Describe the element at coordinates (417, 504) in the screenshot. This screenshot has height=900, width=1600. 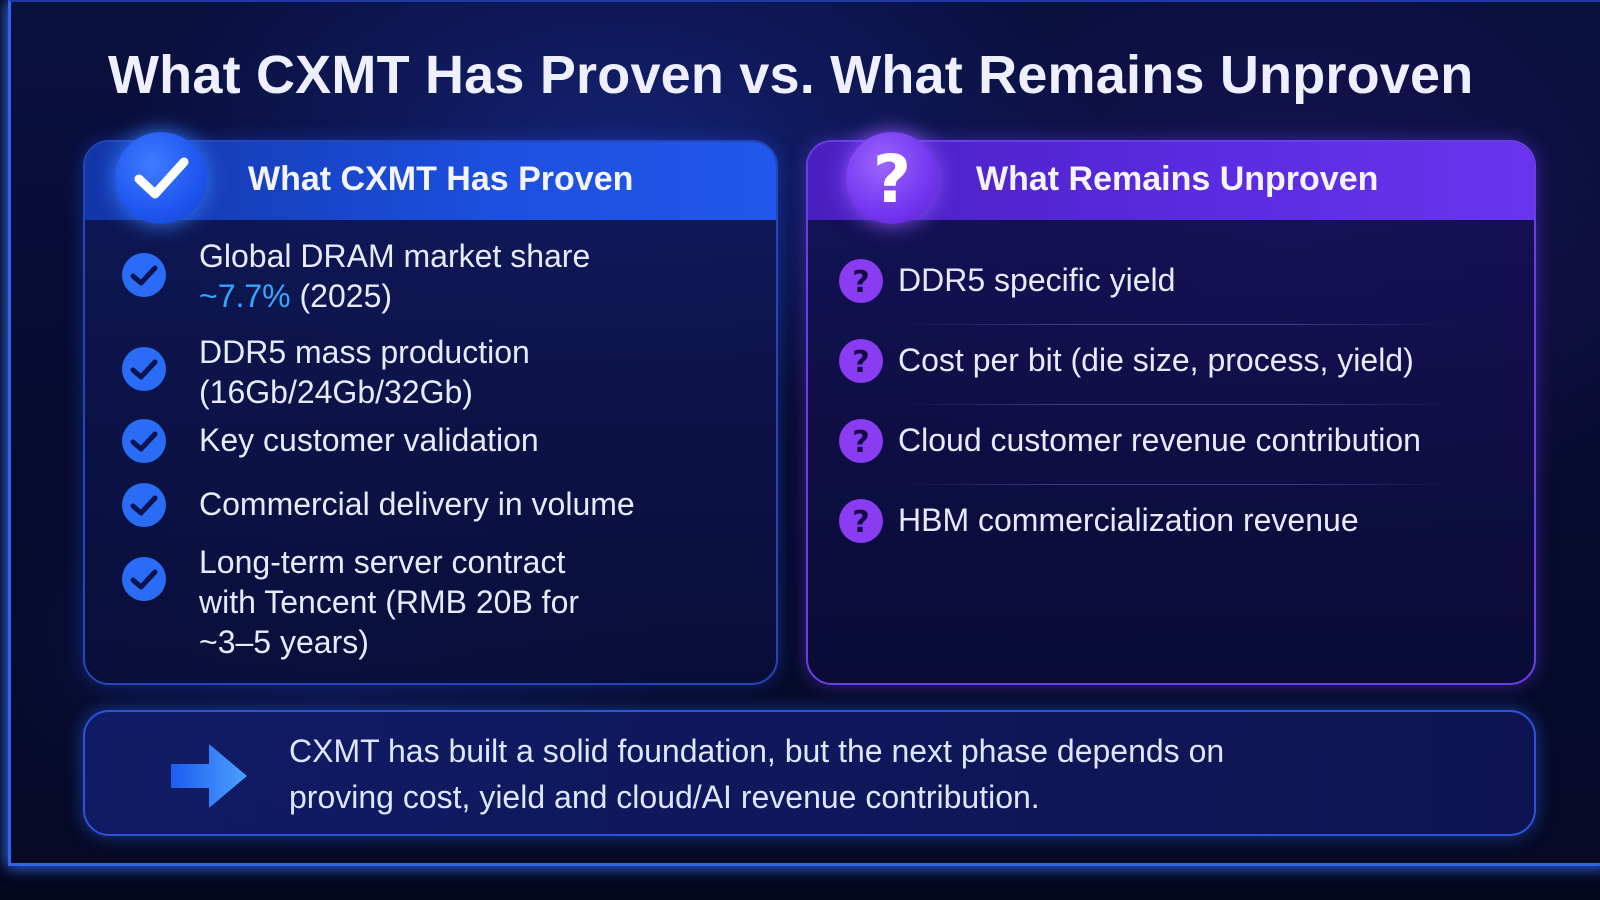
I see `list-item-text: Commercial delivery in volume` at that location.